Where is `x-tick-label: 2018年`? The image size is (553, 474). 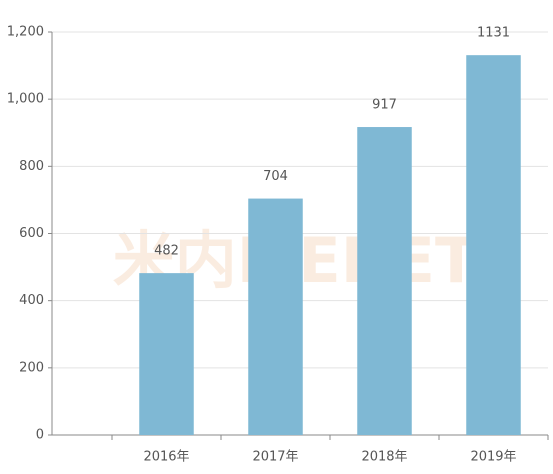 x-tick-label: 2018年 is located at coordinates (384, 457).